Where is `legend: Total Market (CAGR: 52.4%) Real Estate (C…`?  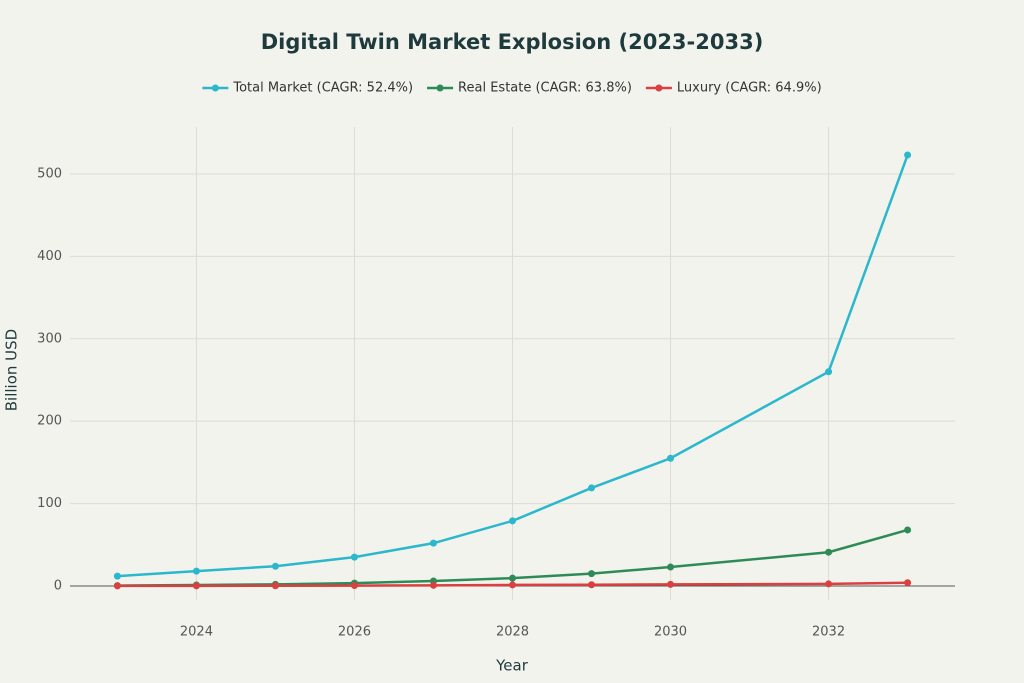
legend: Total Market (CAGR: 52.4%) Real Estate (C… is located at coordinates (512, 88).